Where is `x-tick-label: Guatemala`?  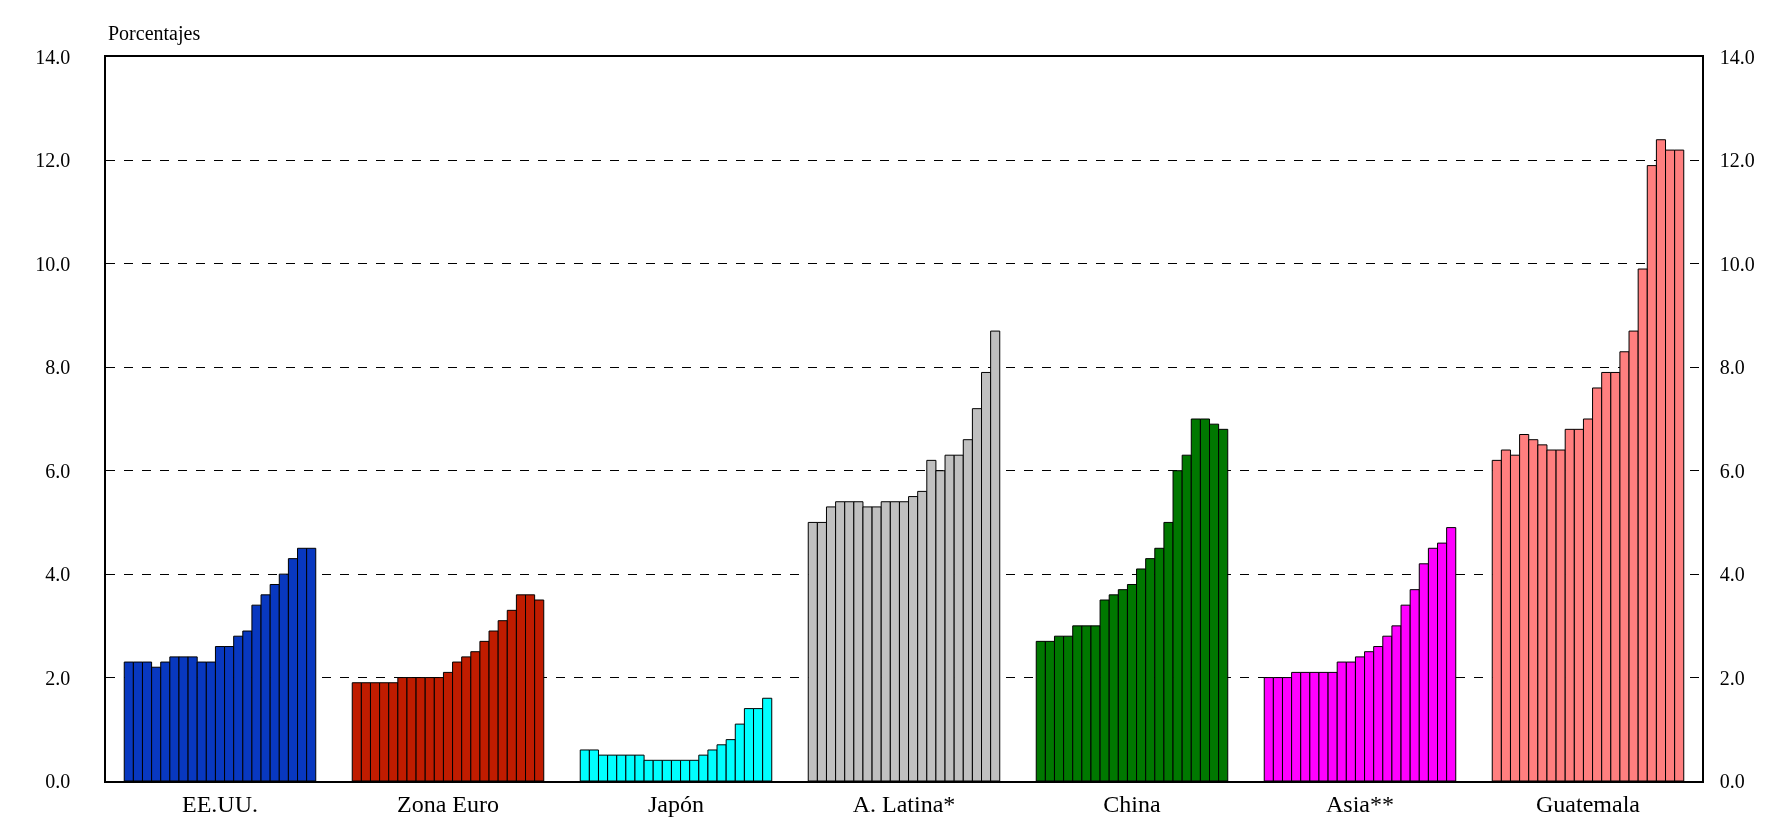
x-tick-label: Guatemala is located at coordinates (1588, 803).